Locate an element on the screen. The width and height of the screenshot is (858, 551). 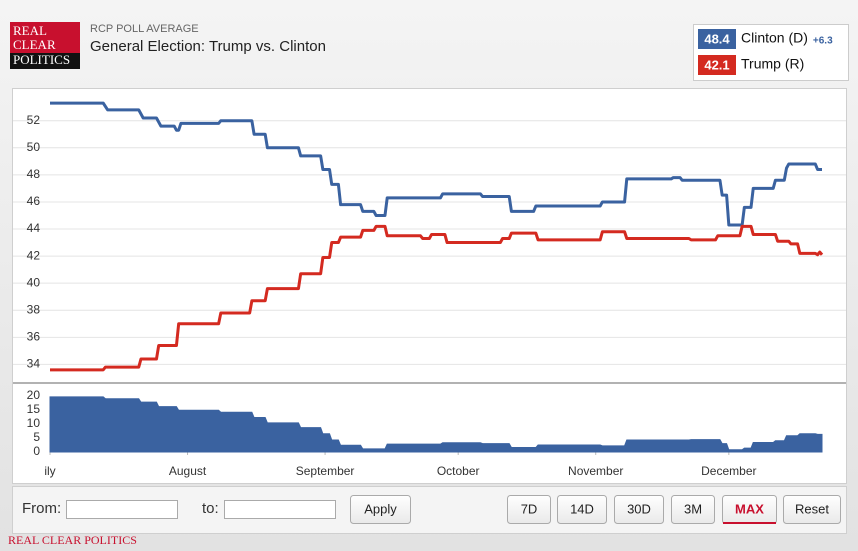
y-tick-label: 20 is located at coordinates (34, 395).